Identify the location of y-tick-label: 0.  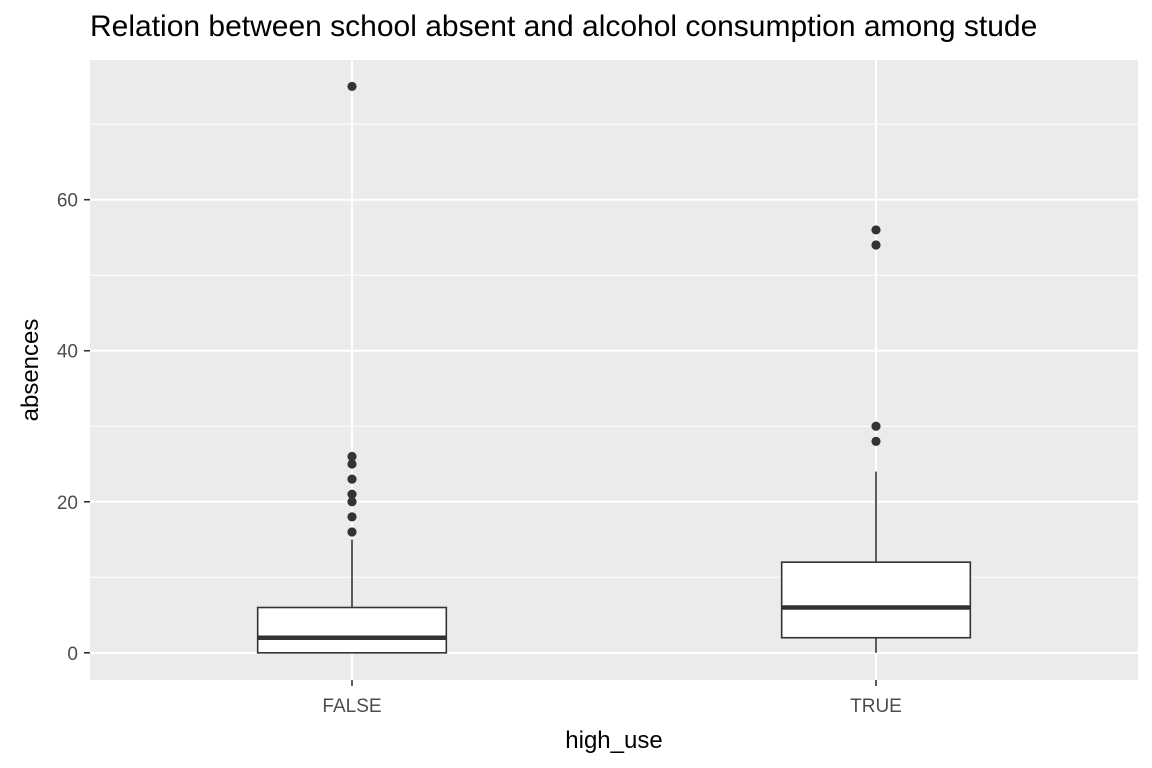
(72, 654).